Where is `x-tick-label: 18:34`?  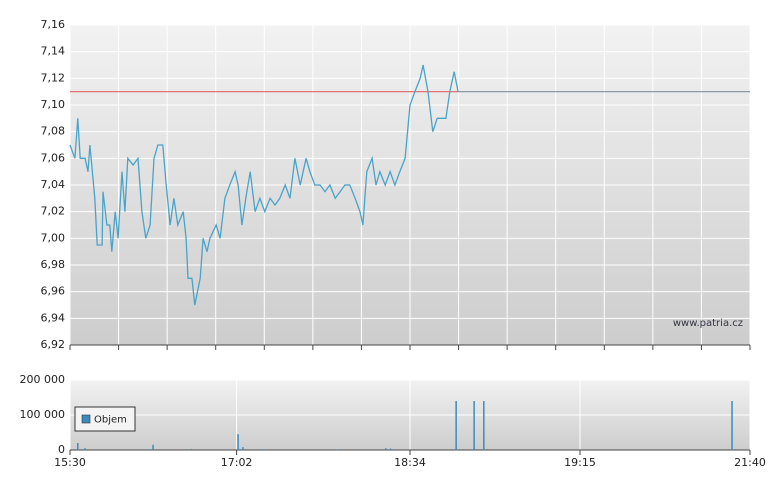
x-tick-label: 18:34 is located at coordinates (410, 462).